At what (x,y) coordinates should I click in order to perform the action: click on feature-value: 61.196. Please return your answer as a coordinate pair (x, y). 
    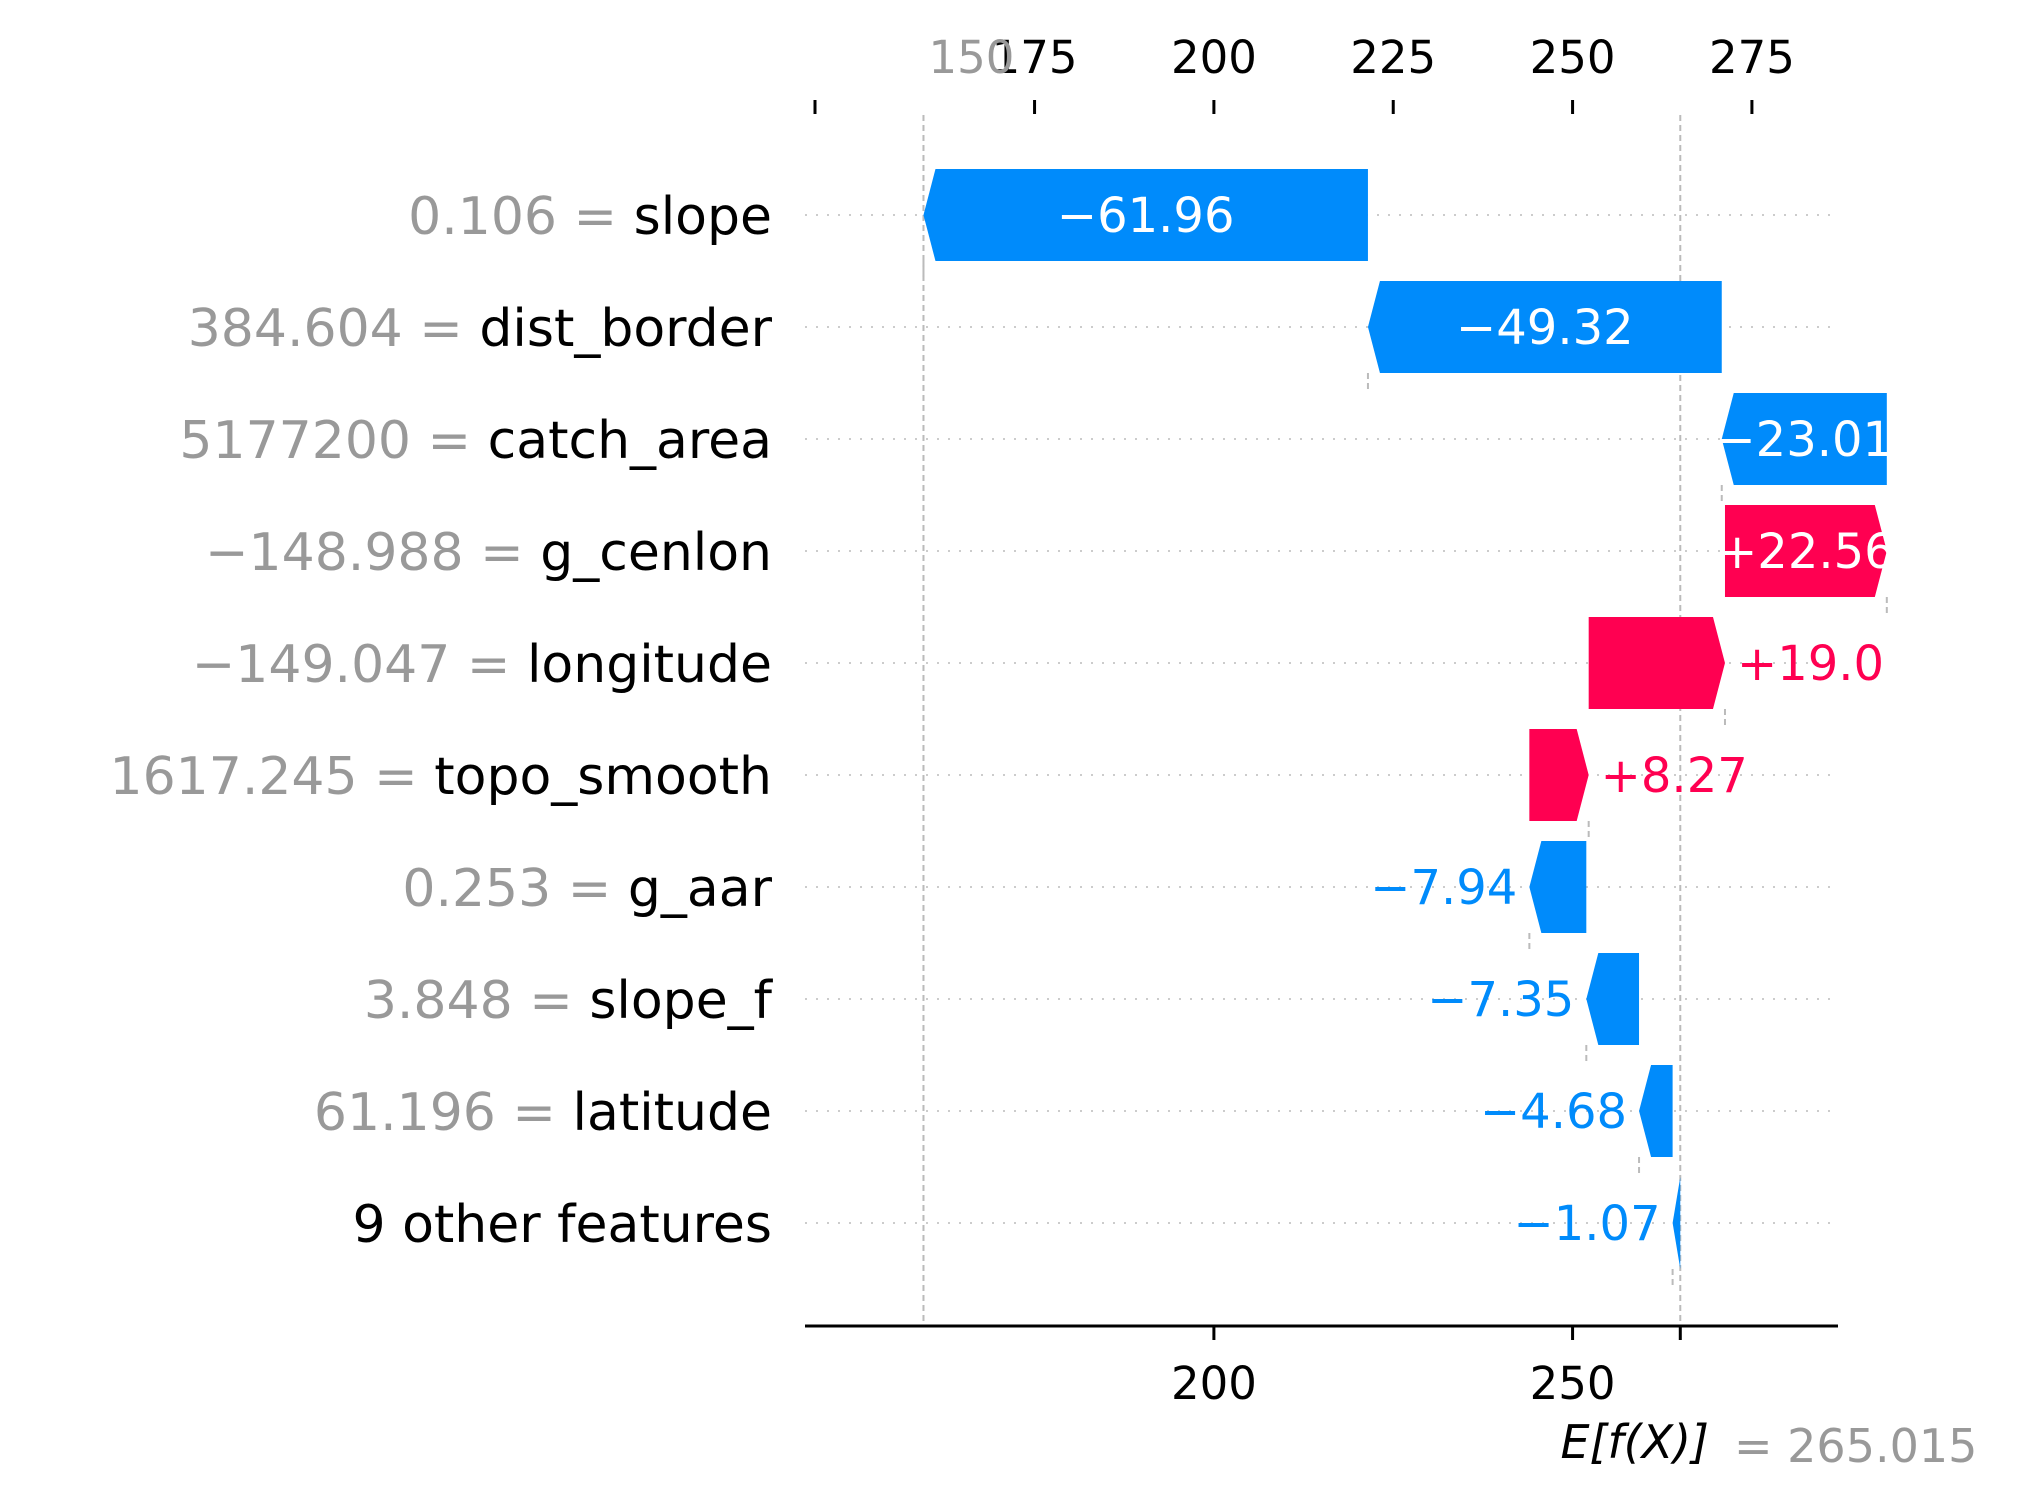
    Looking at the image, I should click on (405, 1113).